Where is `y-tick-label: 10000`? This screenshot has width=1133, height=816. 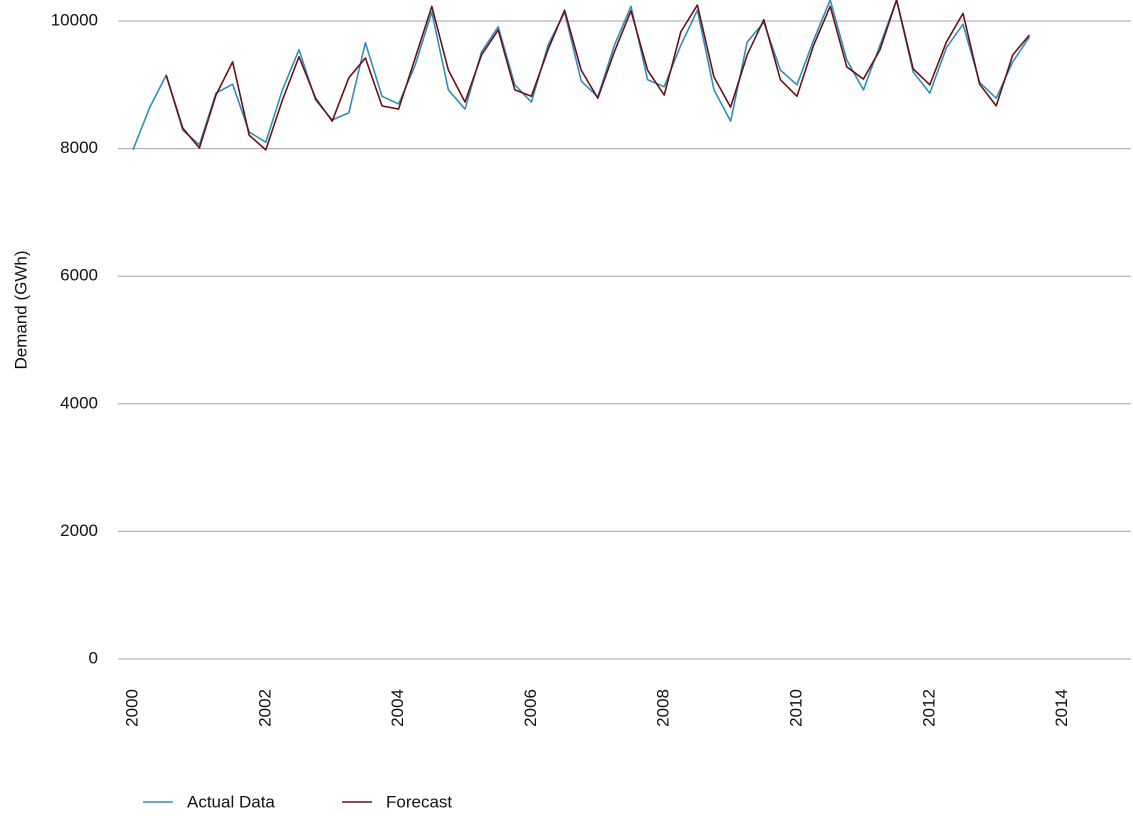 y-tick-label: 10000 is located at coordinates (74, 20).